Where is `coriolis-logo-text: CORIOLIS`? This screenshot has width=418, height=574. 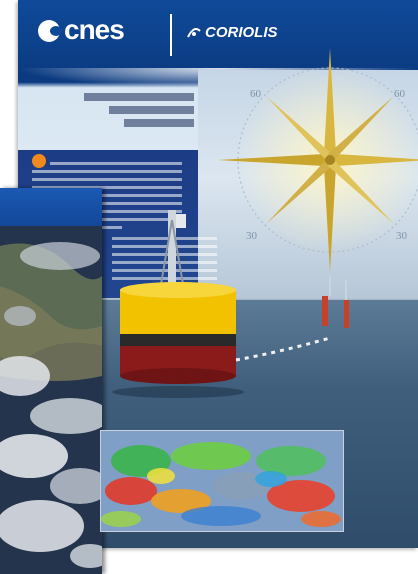
coriolis-logo-text: CORIOLIS is located at coordinates (241, 32).